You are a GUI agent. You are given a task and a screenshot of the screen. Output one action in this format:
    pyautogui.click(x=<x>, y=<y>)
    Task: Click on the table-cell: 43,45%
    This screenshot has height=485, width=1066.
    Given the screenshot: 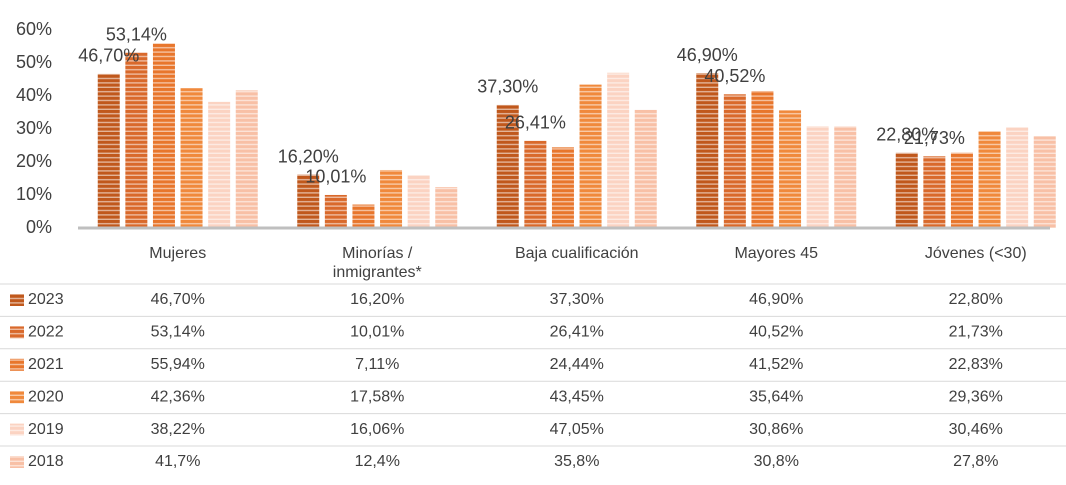 What is the action you would take?
    pyautogui.click(x=577, y=396)
    